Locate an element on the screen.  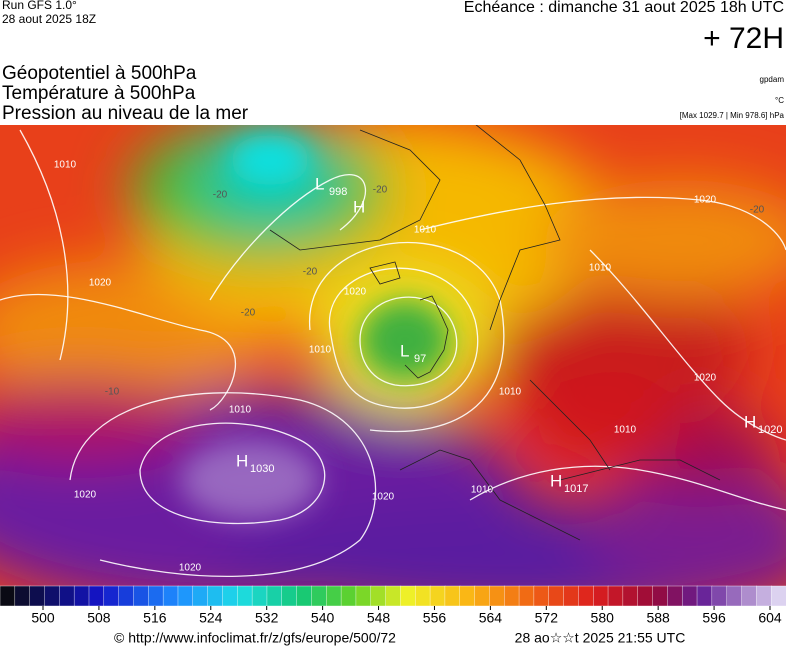
lead-time: + 72H is located at coordinates (743, 38).